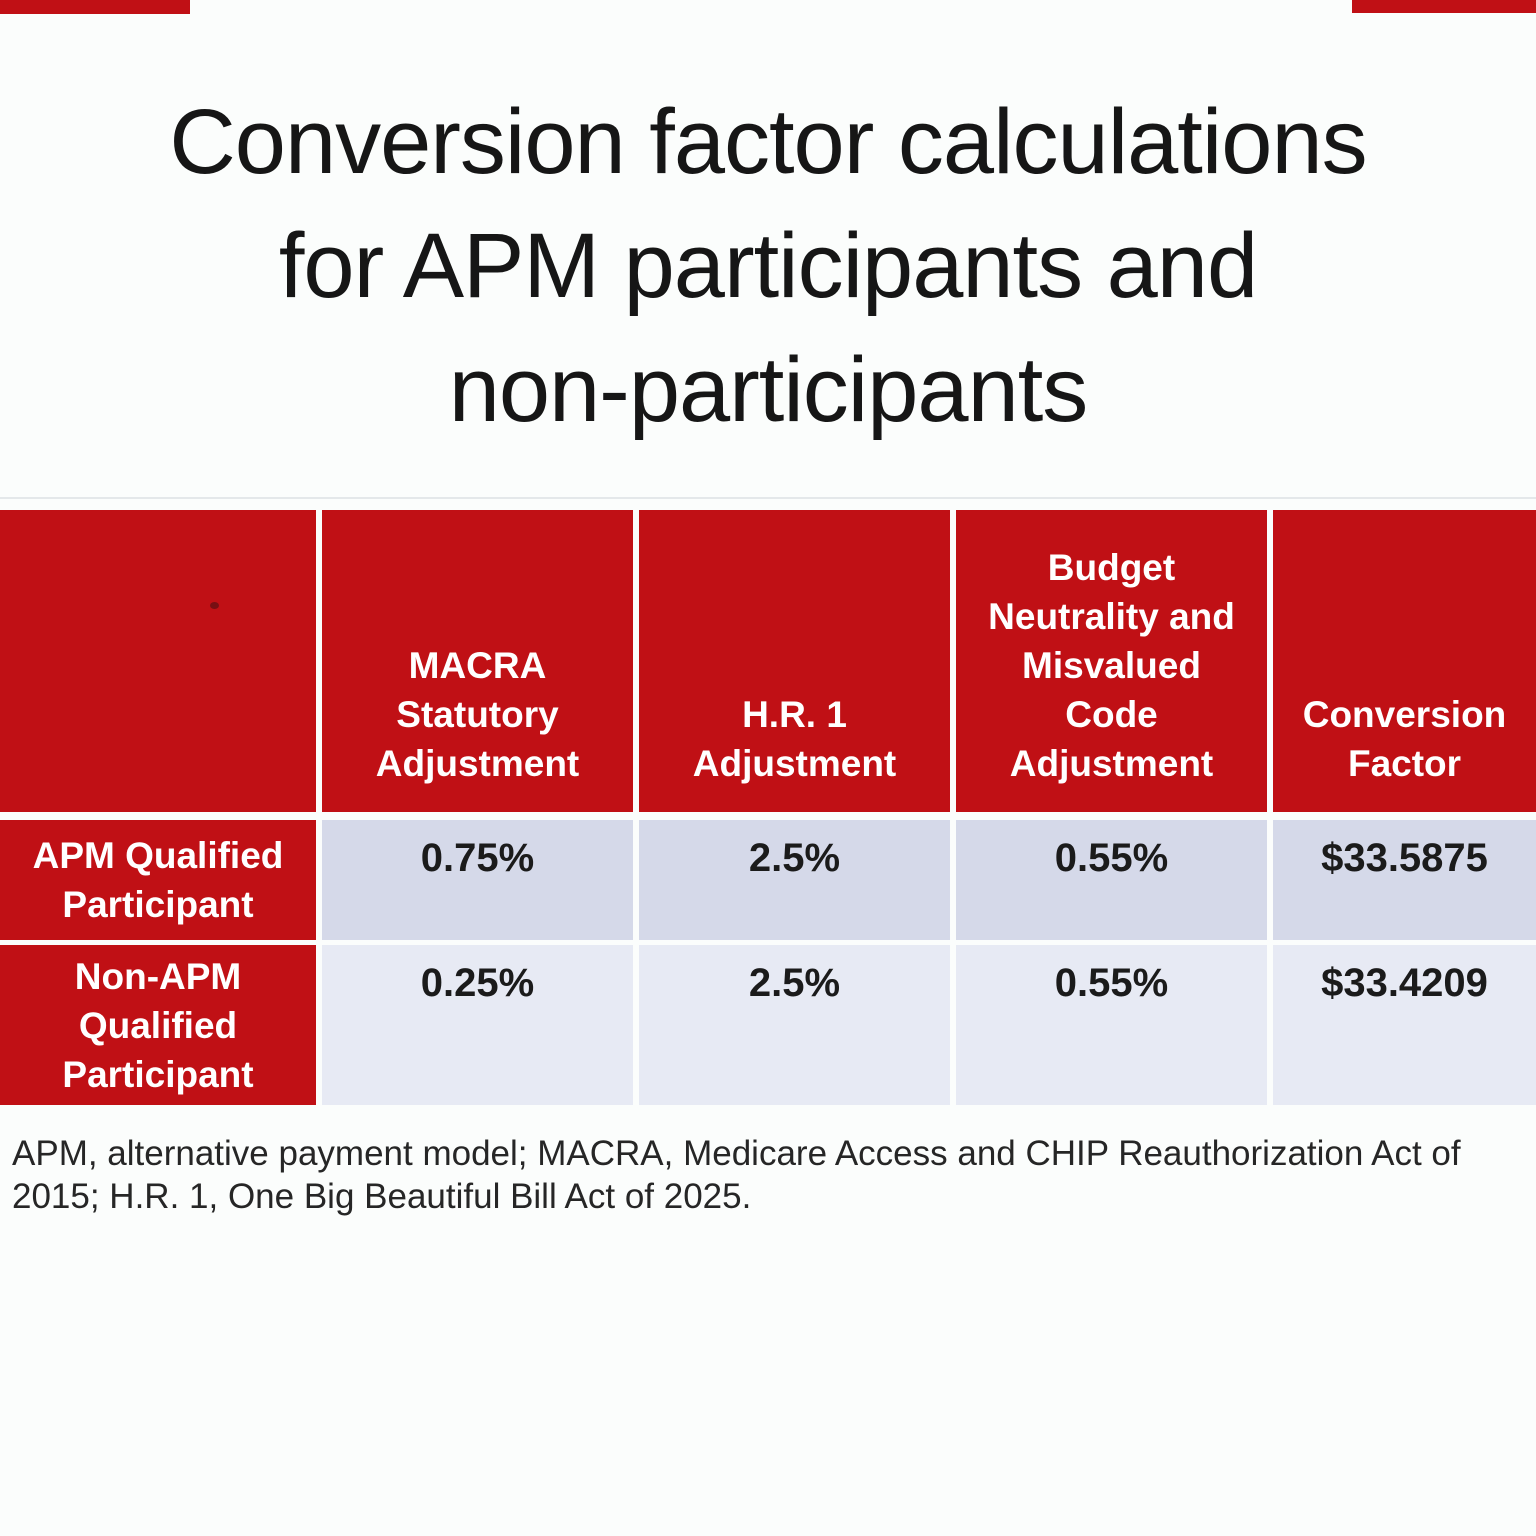 This screenshot has height=1536, width=1536. Describe the element at coordinates (794, 1025) in the screenshot. I see `cell-nonapm-hr1: 2.5%` at that location.